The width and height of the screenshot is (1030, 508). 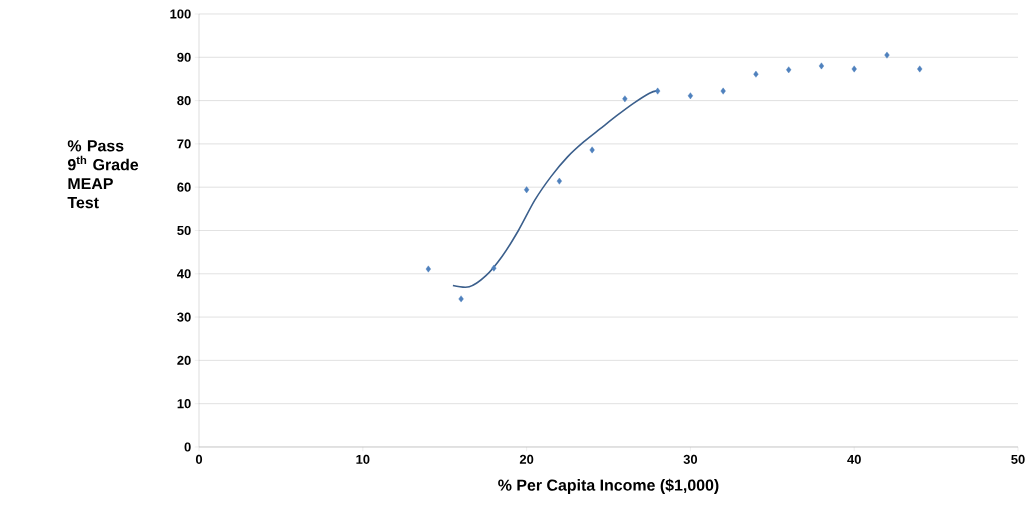 I want to click on y-tick-label: 90, so click(x=184, y=57).